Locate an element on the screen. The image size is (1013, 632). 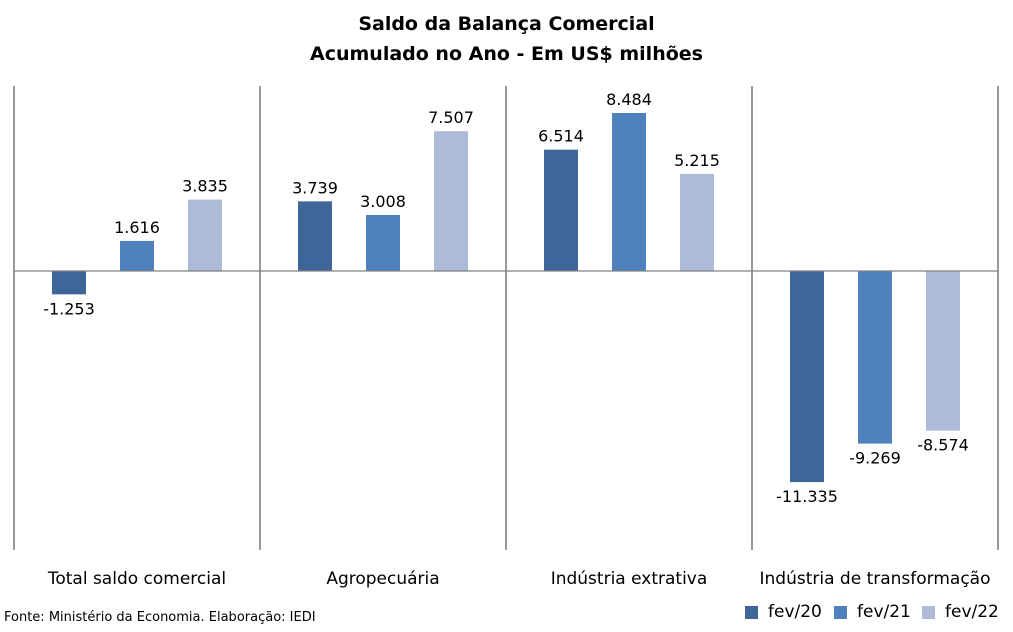
data-label: 5.215 is located at coordinates (697, 160).